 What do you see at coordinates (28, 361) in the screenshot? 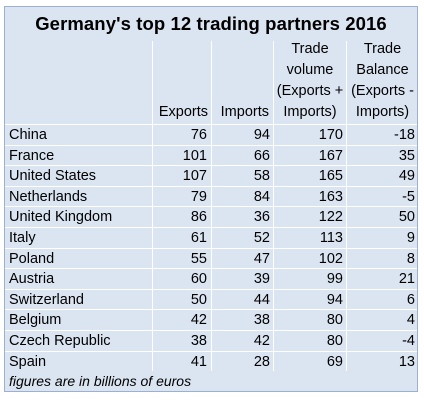
I see `country-cell: Spain` at bounding box center [28, 361].